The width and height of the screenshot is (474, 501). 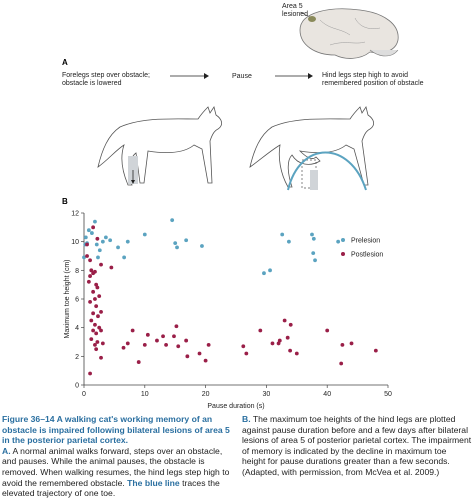 What do you see at coordinates (365, 75) in the screenshot?
I see `step-text: Hind legs step high to avoid` at bounding box center [365, 75].